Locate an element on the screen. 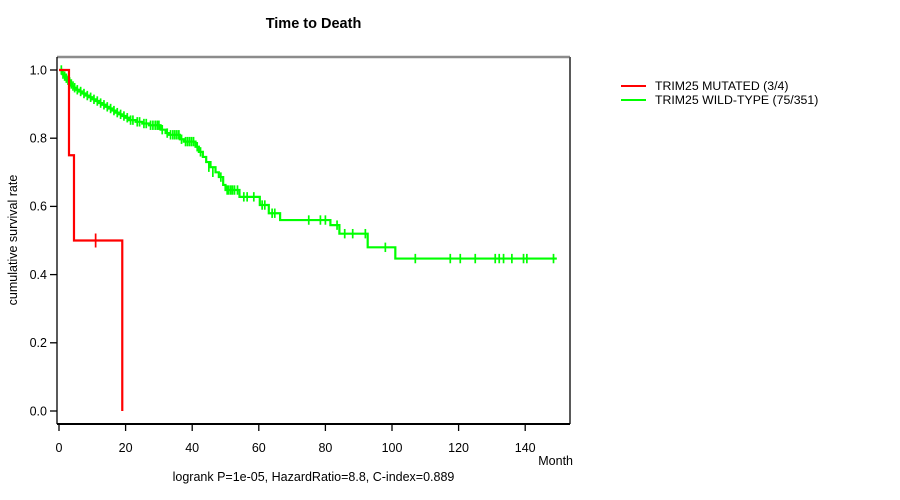  svg-text: 100 is located at coordinates (392, 448).